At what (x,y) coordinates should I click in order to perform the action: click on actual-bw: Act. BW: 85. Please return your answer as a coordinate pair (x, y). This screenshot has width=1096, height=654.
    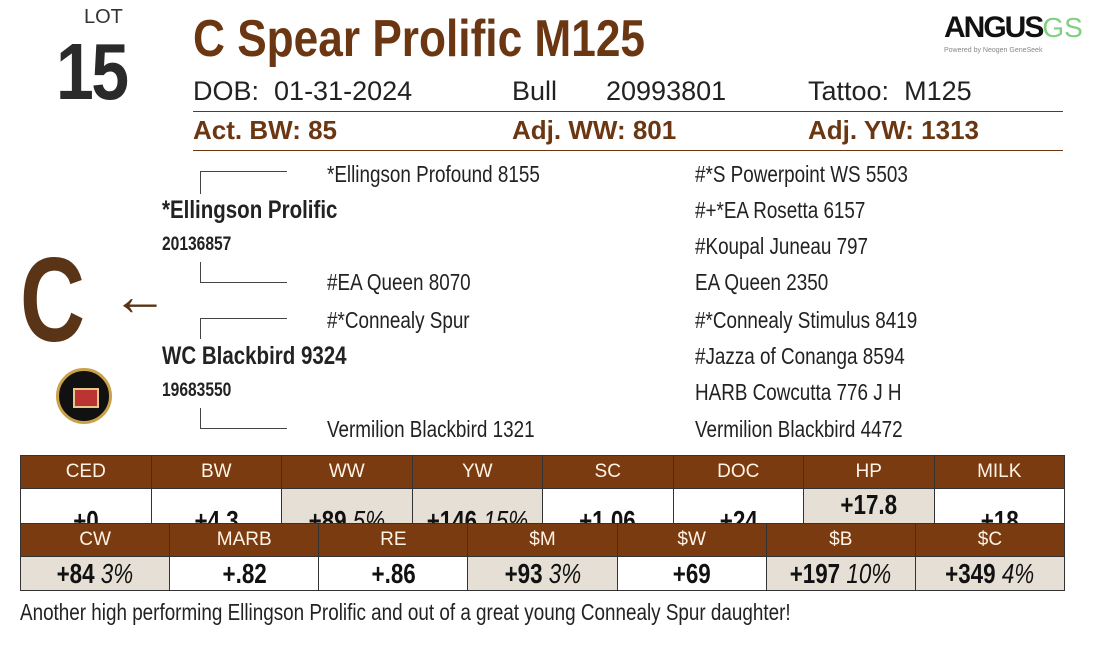
    Looking at the image, I should click on (265, 130).